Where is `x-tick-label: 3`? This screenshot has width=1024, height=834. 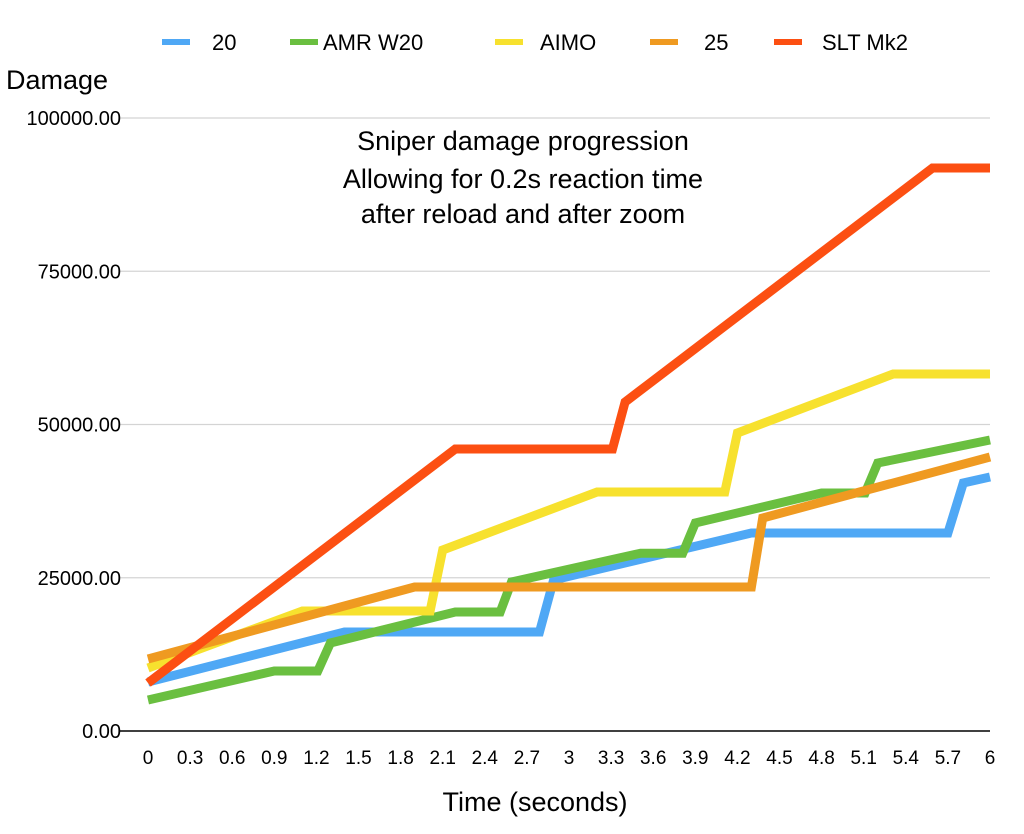
x-tick-label: 3 is located at coordinates (569, 758).